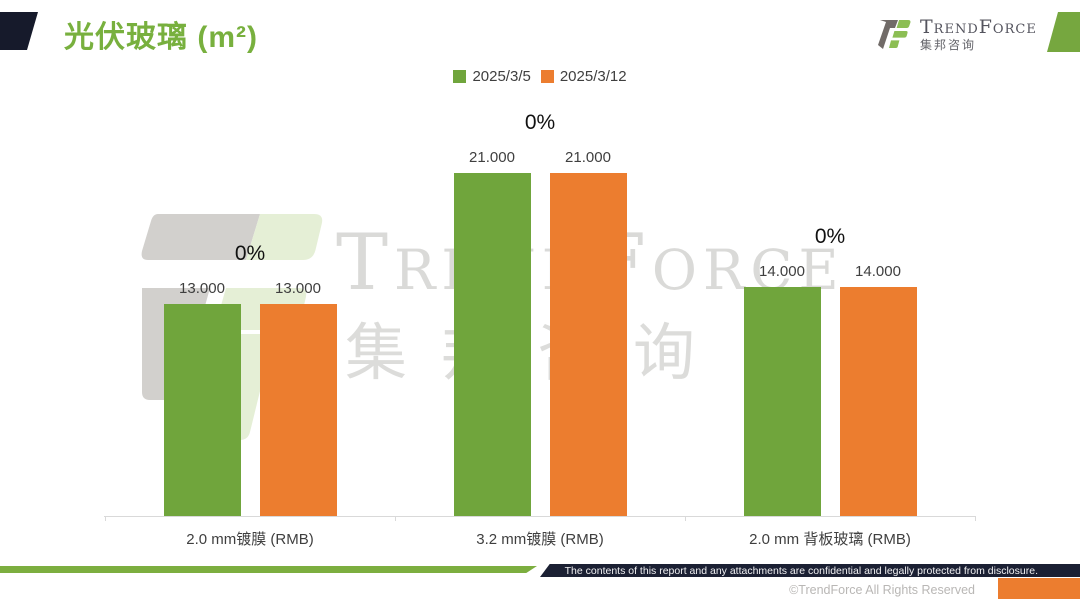 The width and height of the screenshot is (1080, 608). What do you see at coordinates (460, 76) in the screenshot?
I see `legend-swatch-green` at bounding box center [460, 76].